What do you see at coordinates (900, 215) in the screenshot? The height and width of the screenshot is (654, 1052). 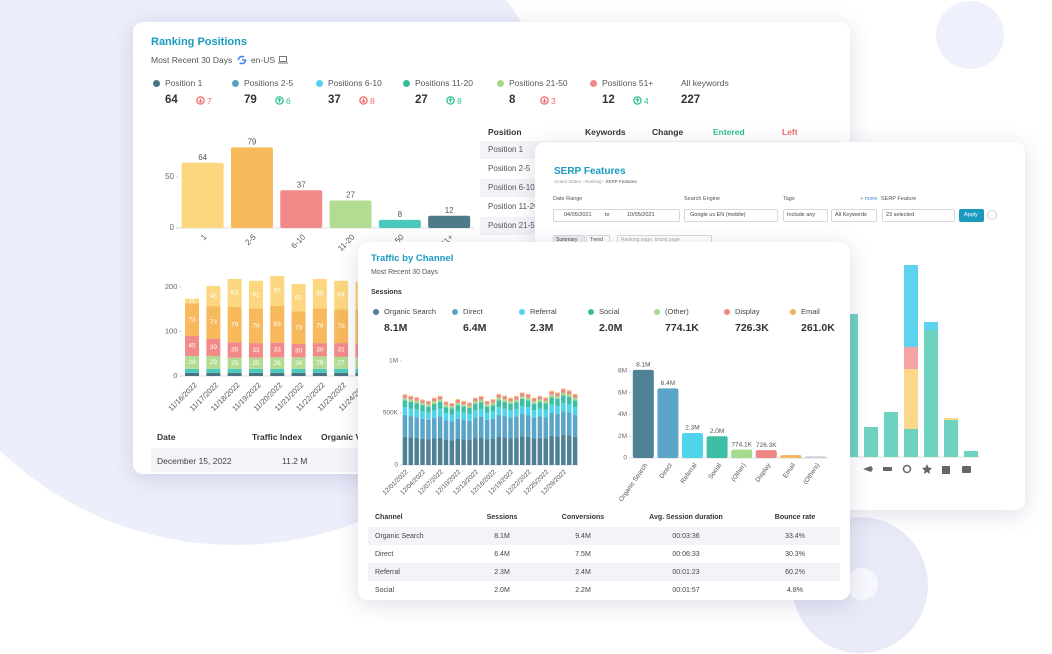 I see `feature-text: 23 selected` at bounding box center [900, 215].